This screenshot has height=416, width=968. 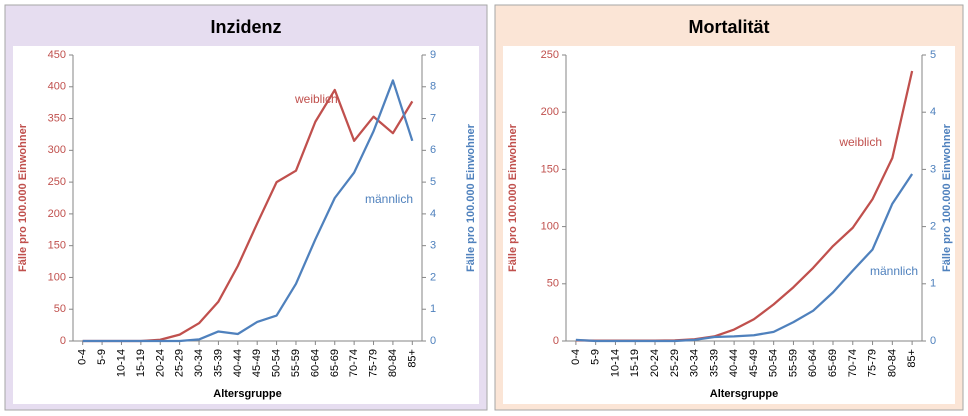 What do you see at coordinates (744, 258) in the screenshot?
I see `series-line` at bounding box center [744, 258].